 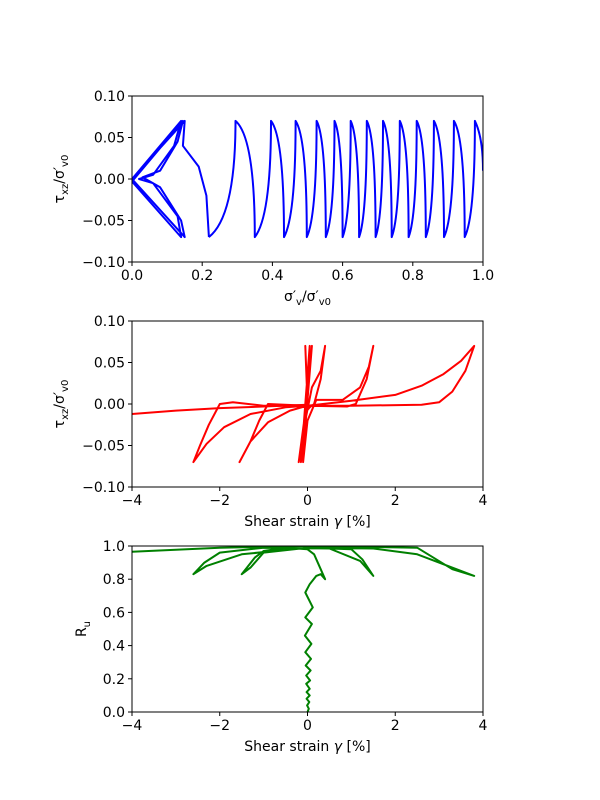 What do you see at coordinates (272, 276) in the screenshot?
I see `x-tick-label: 0.4` at bounding box center [272, 276].